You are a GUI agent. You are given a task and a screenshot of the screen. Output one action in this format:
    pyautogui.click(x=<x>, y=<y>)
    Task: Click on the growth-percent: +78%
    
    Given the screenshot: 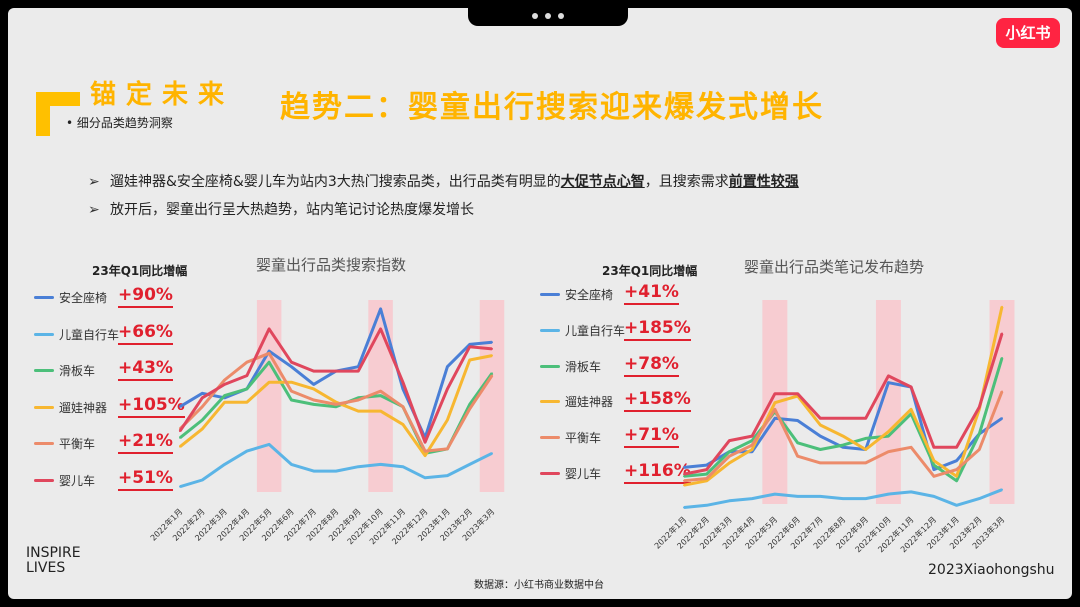 What is the action you would take?
    pyautogui.click(x=651, y=365)
    